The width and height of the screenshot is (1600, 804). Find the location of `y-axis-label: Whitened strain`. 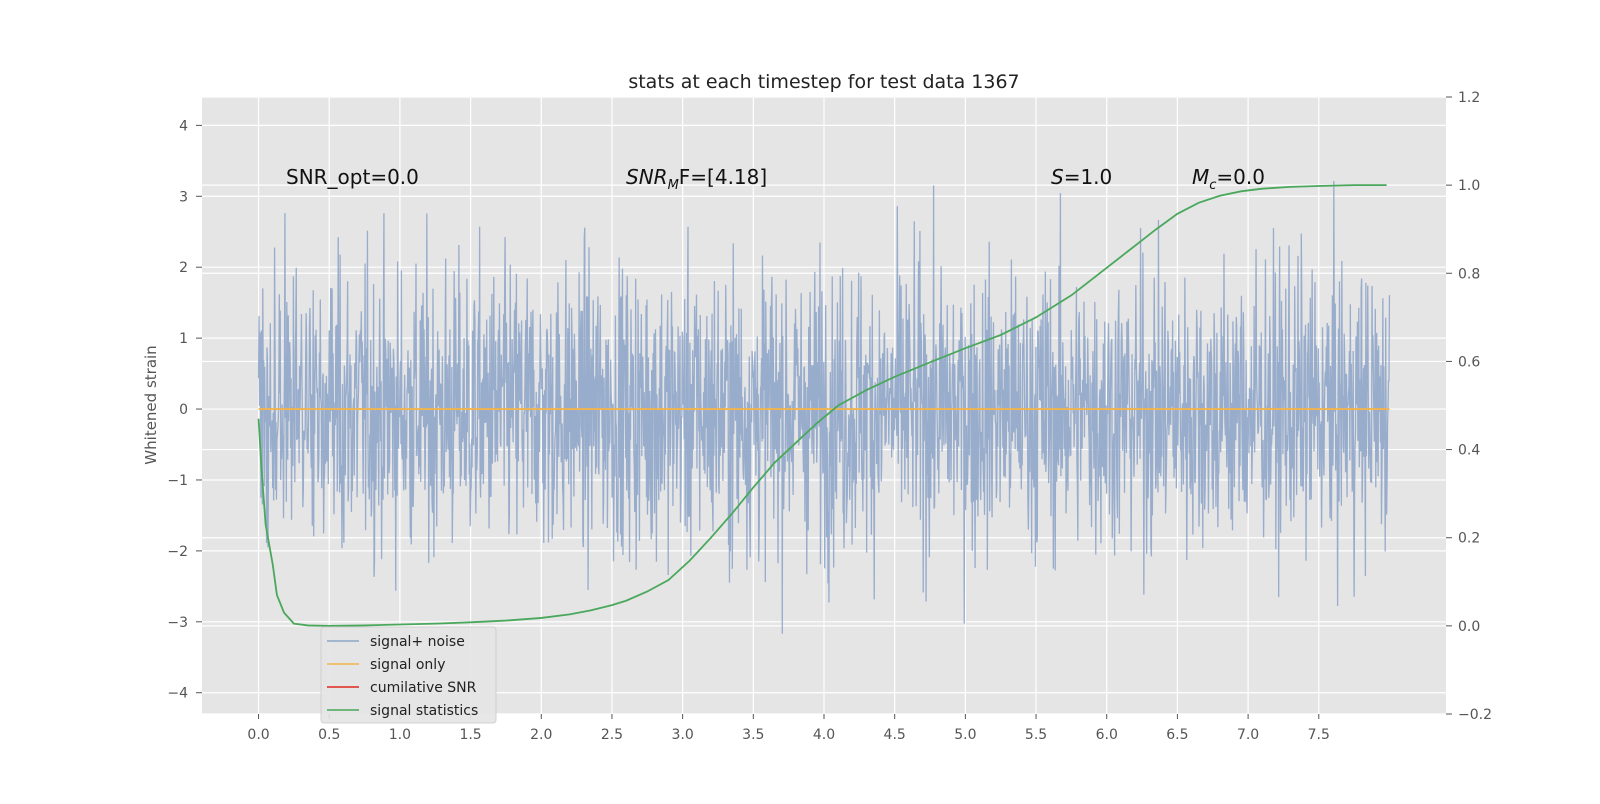

y-axis-label: Whitened strain is located at coordinates (151, 404).